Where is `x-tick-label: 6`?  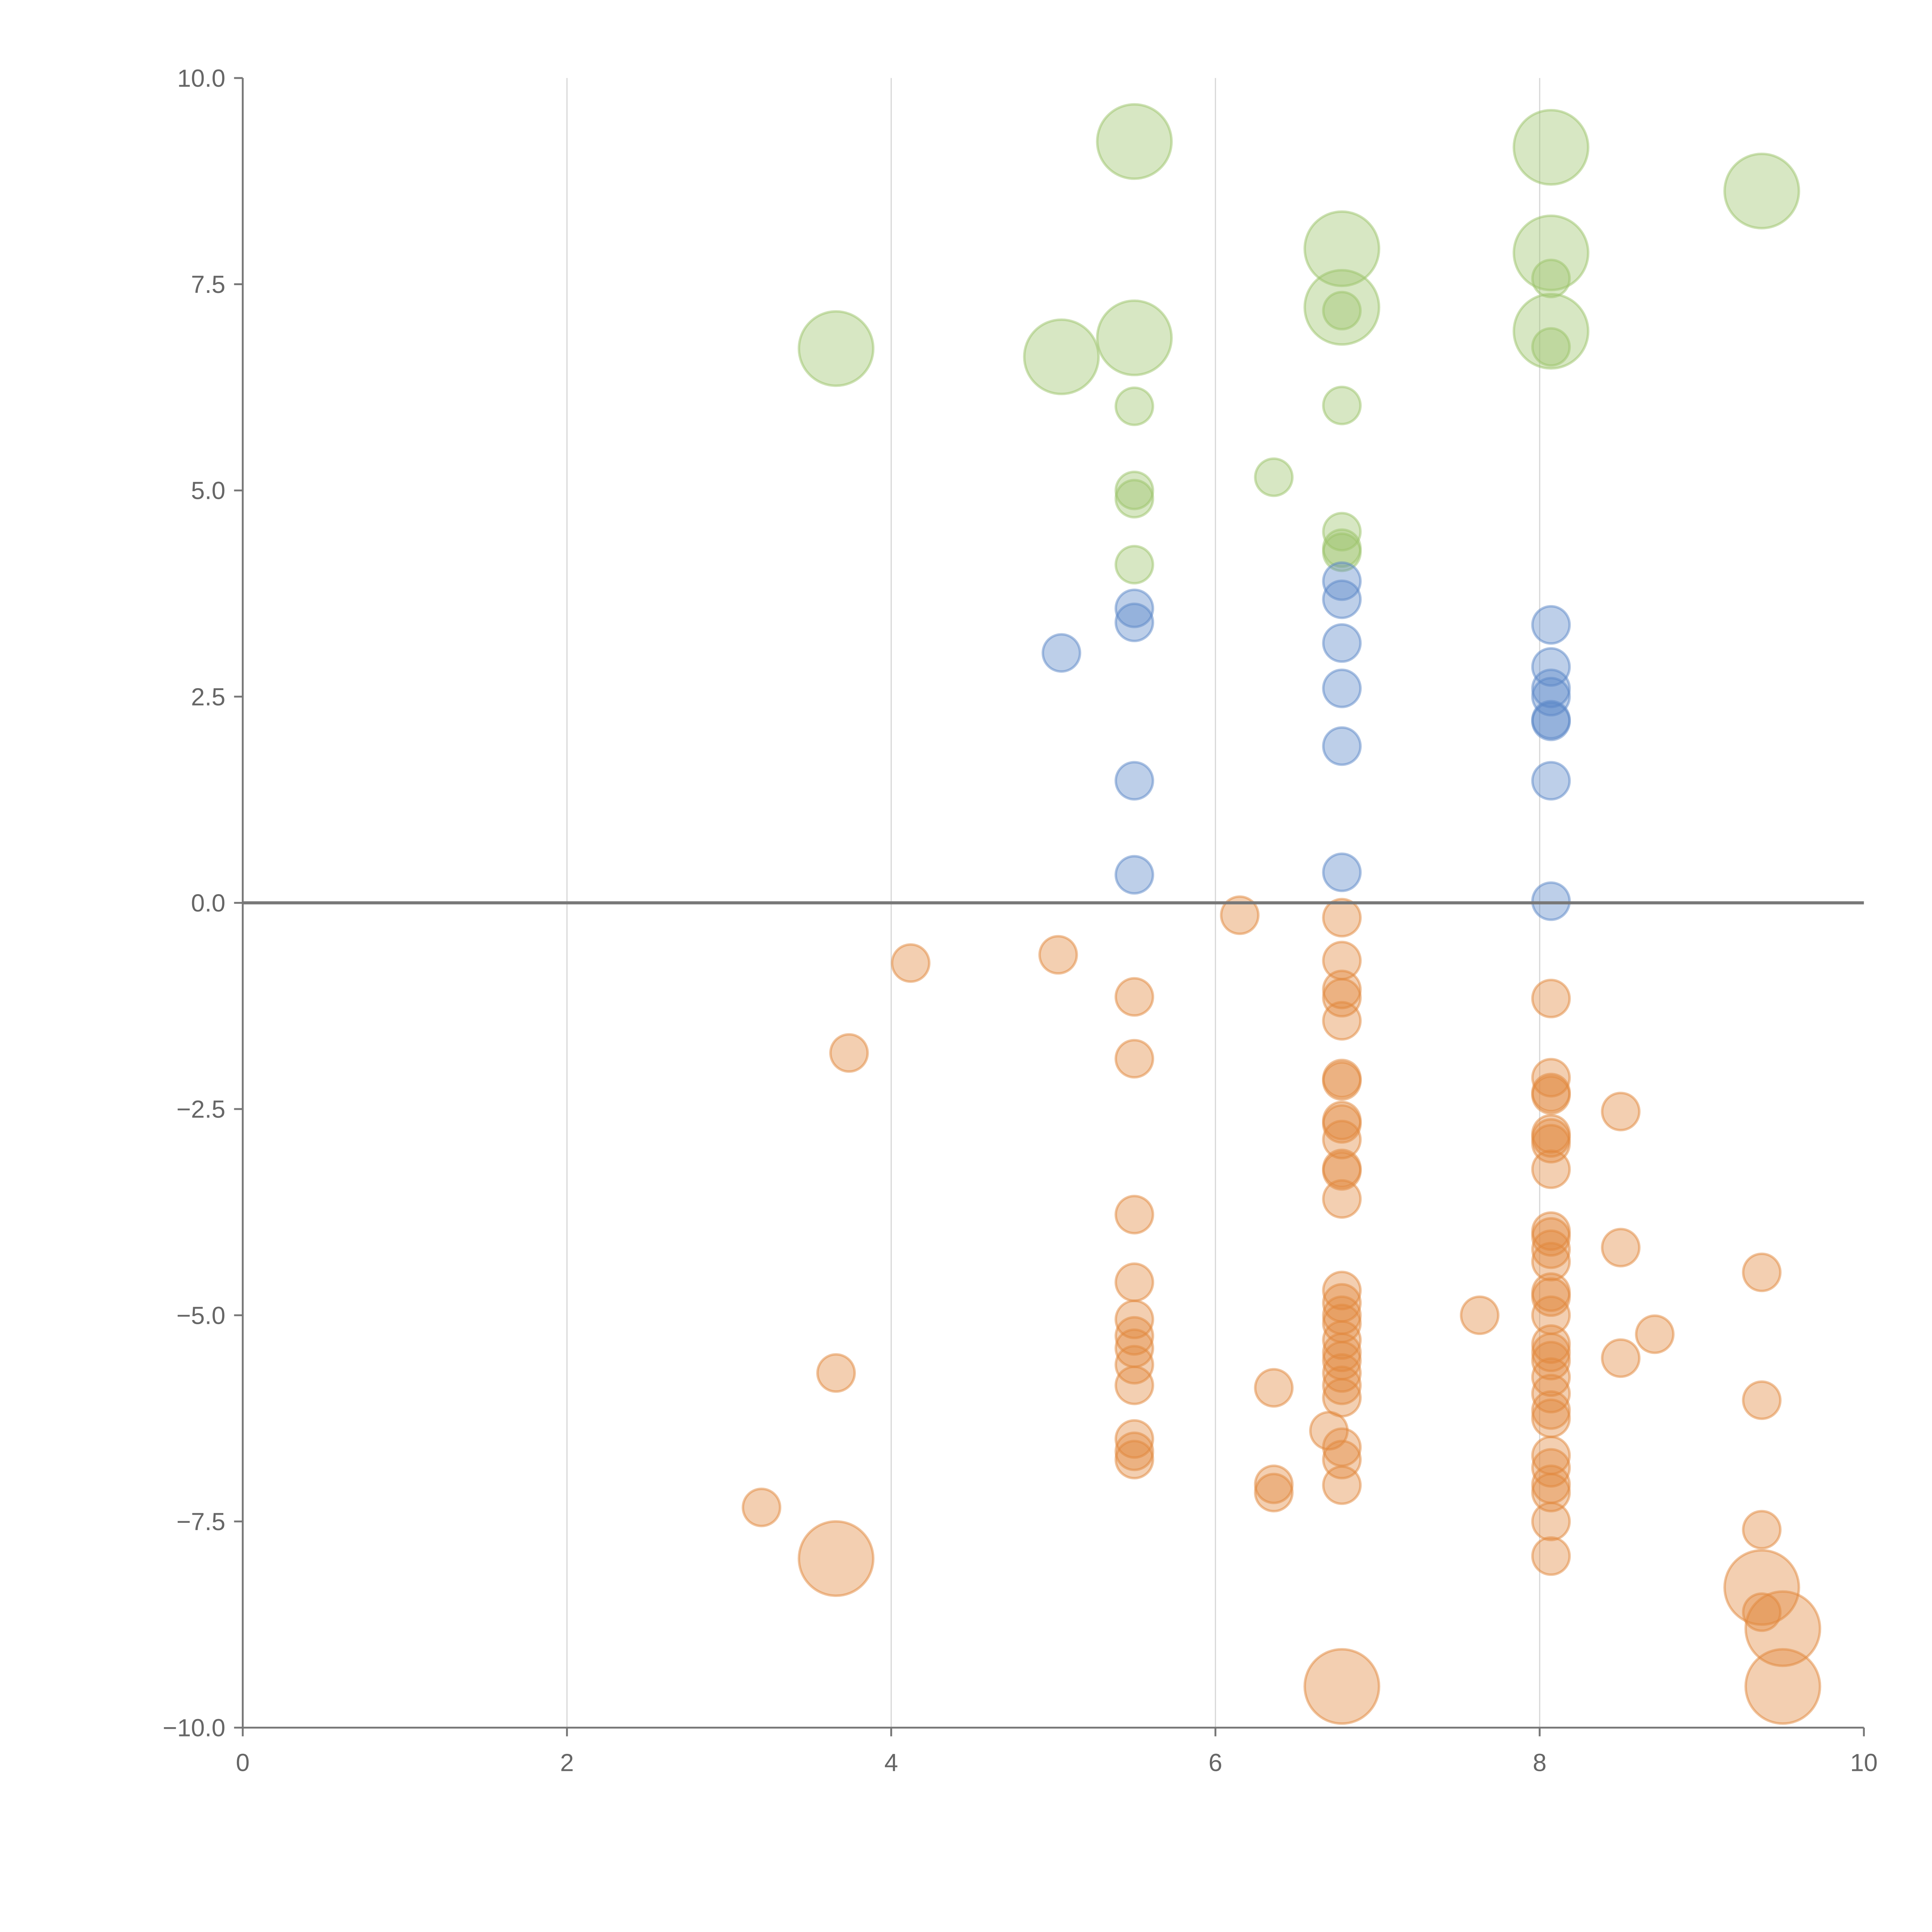
x-tick-label: 6 is located at coordinates (1216, 1762).